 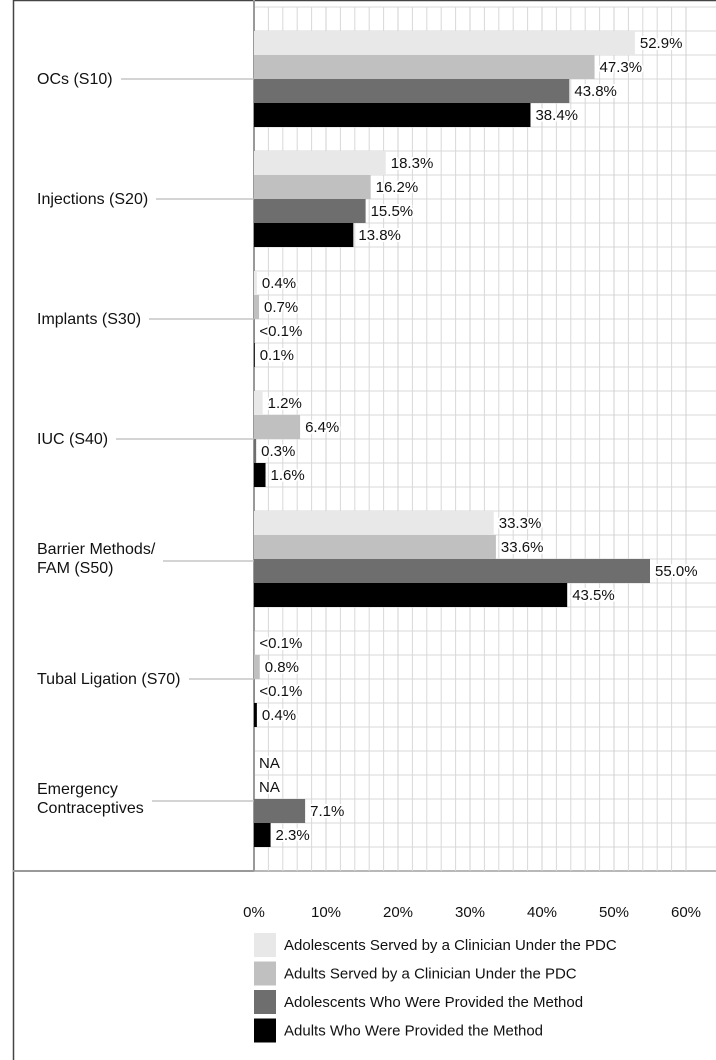 I want to click on value-label: 55.0%, so click(x=676, y=571).